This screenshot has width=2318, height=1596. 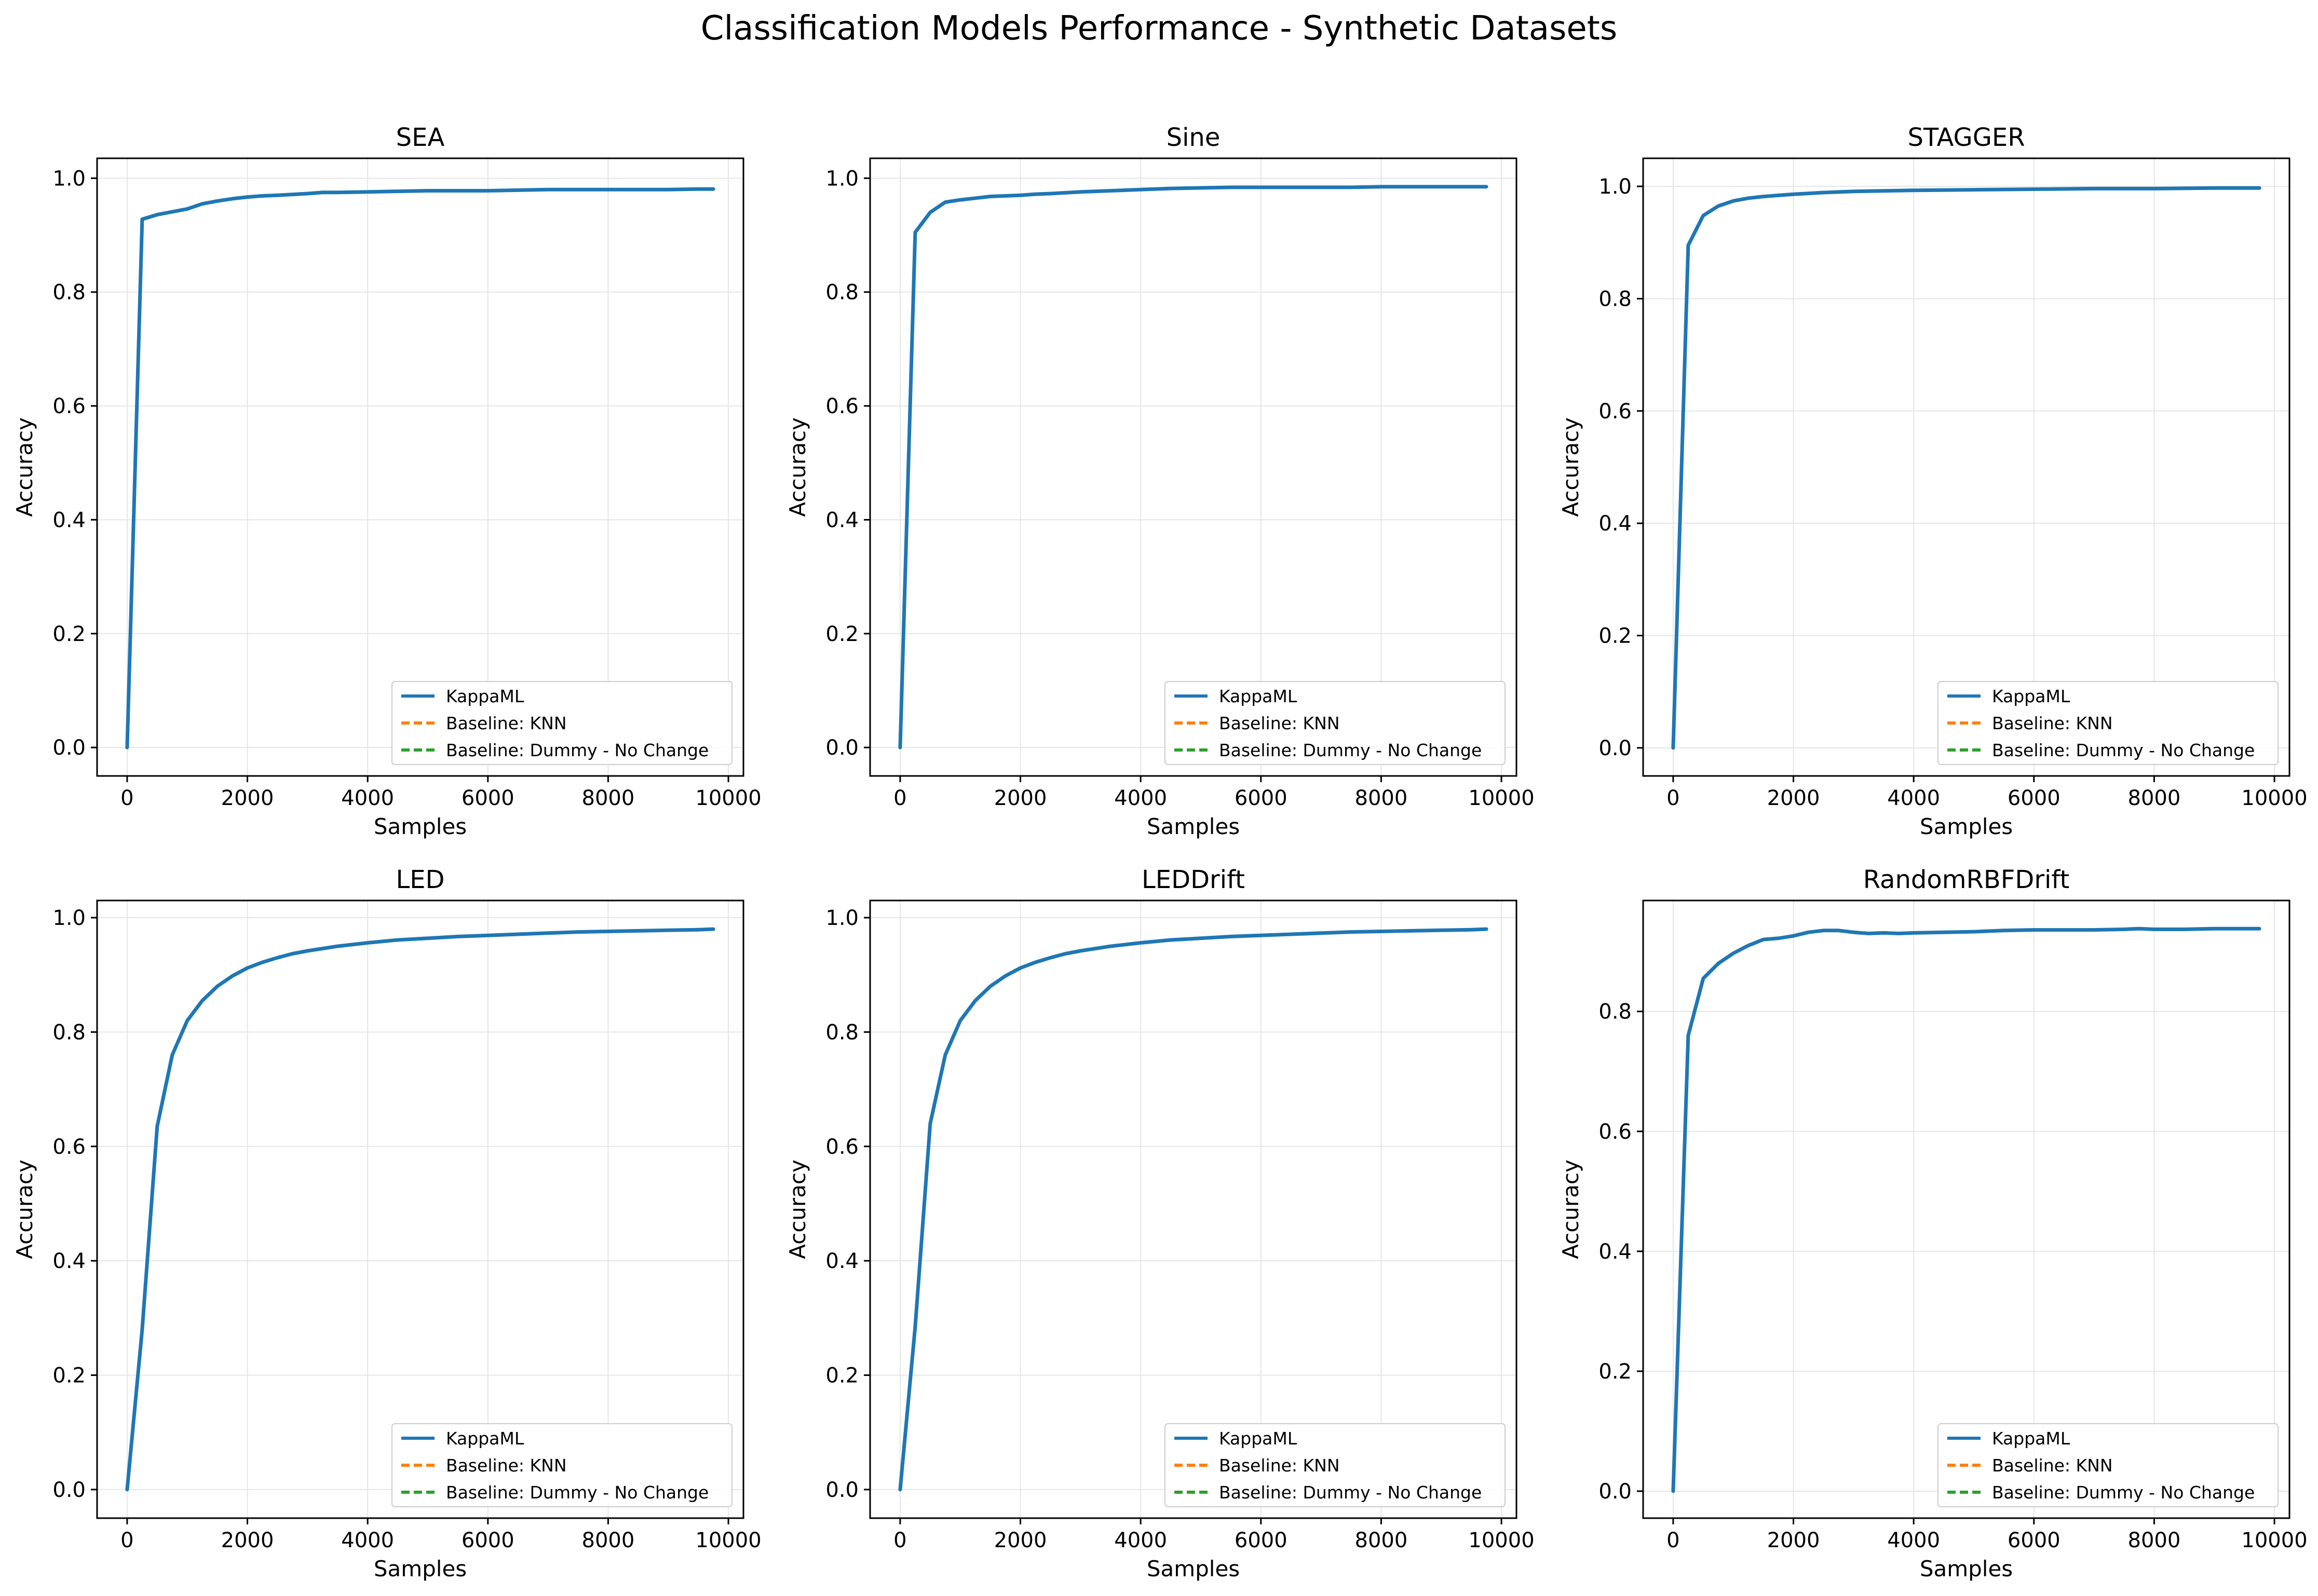 I want to click on subplot-title: LED, so click(x=420, y=880).